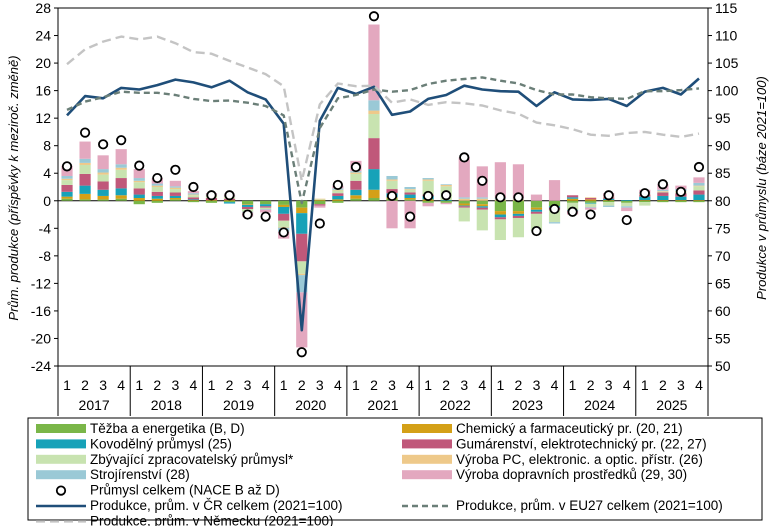 The height and width of the screenshot is (531, 776). What do you see at coordinates (61, 459) in the screenshot?
I see `legend-swatch-zbyv` at bounding box center [61, 459].